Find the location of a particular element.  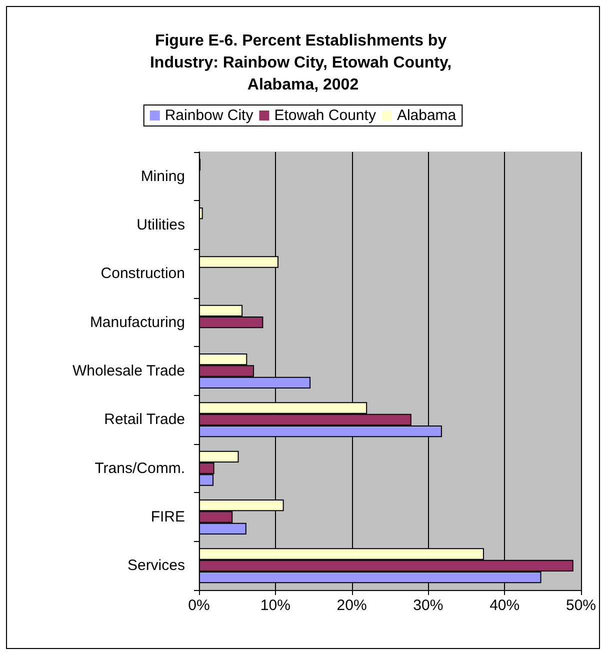

y-tick-label: Mining is located at coordinates (162, 176).